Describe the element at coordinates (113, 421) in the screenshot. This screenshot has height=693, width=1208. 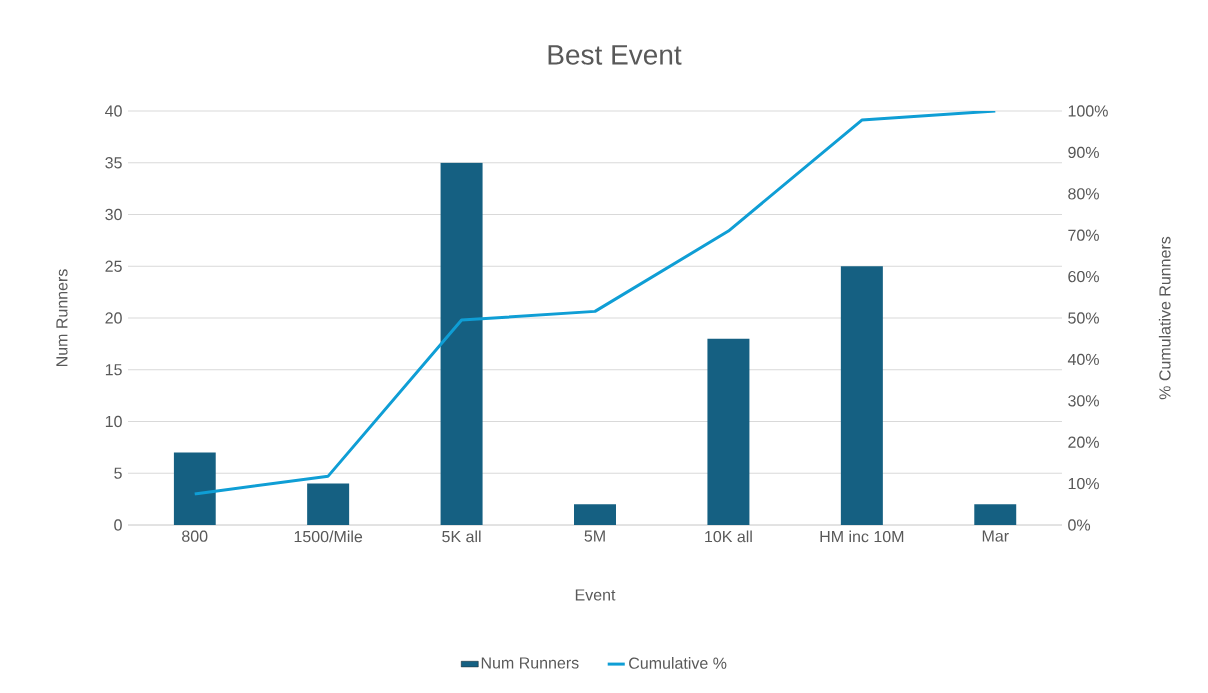
I see `y-tick-label: 10` at that location.